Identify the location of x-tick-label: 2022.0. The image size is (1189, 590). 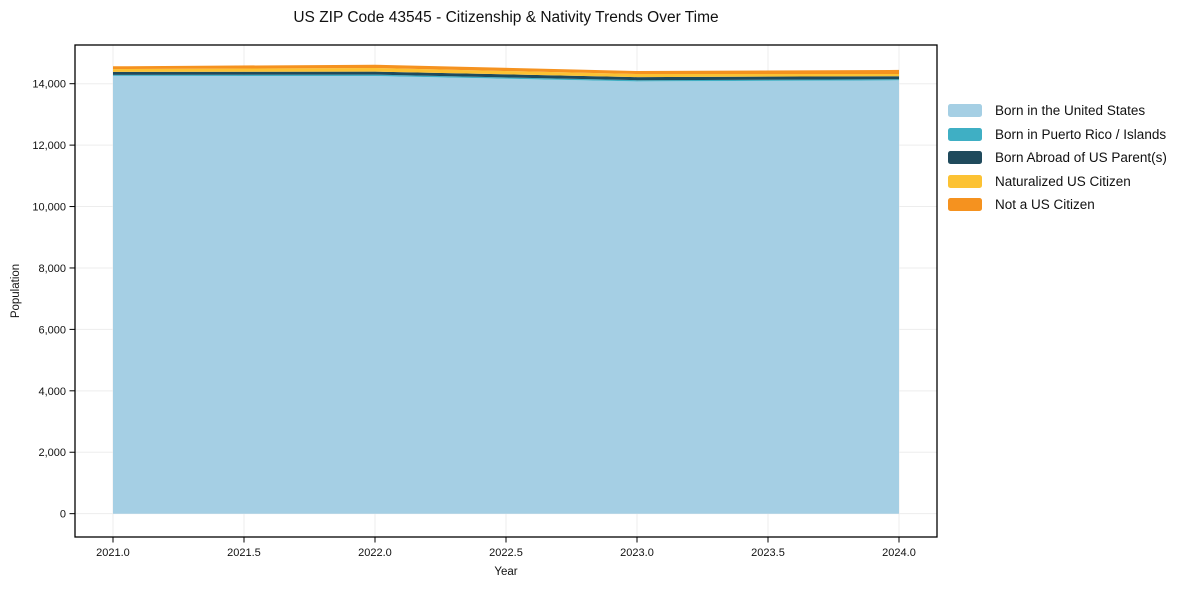
(375, 553).